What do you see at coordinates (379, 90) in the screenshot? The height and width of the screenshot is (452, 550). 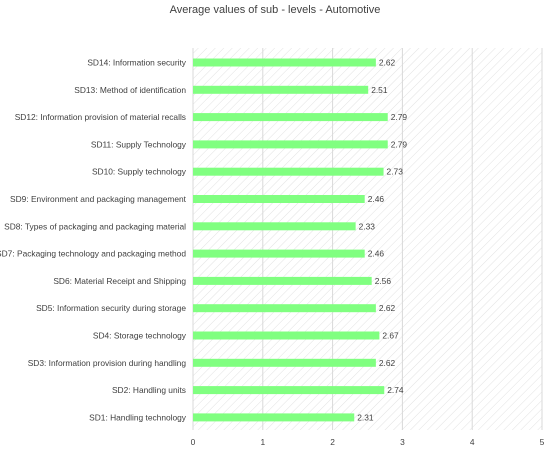 I see `data-label: 2.51` at bounding box center [379, 90].